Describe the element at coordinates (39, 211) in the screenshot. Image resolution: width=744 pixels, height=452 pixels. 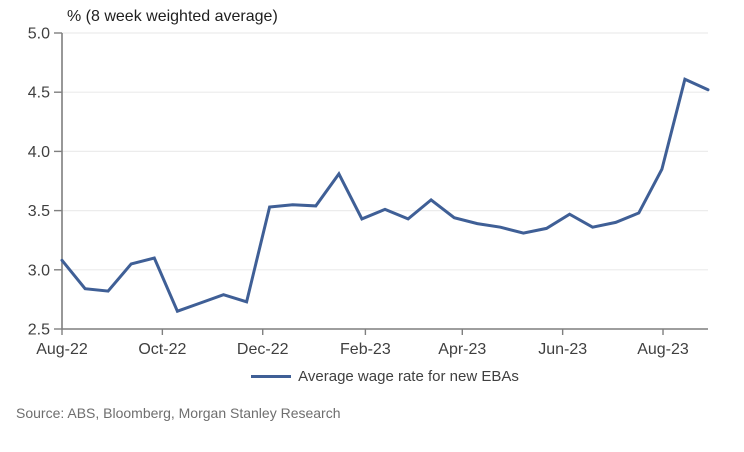
I see `y-tick-label: 3.5` at that location.